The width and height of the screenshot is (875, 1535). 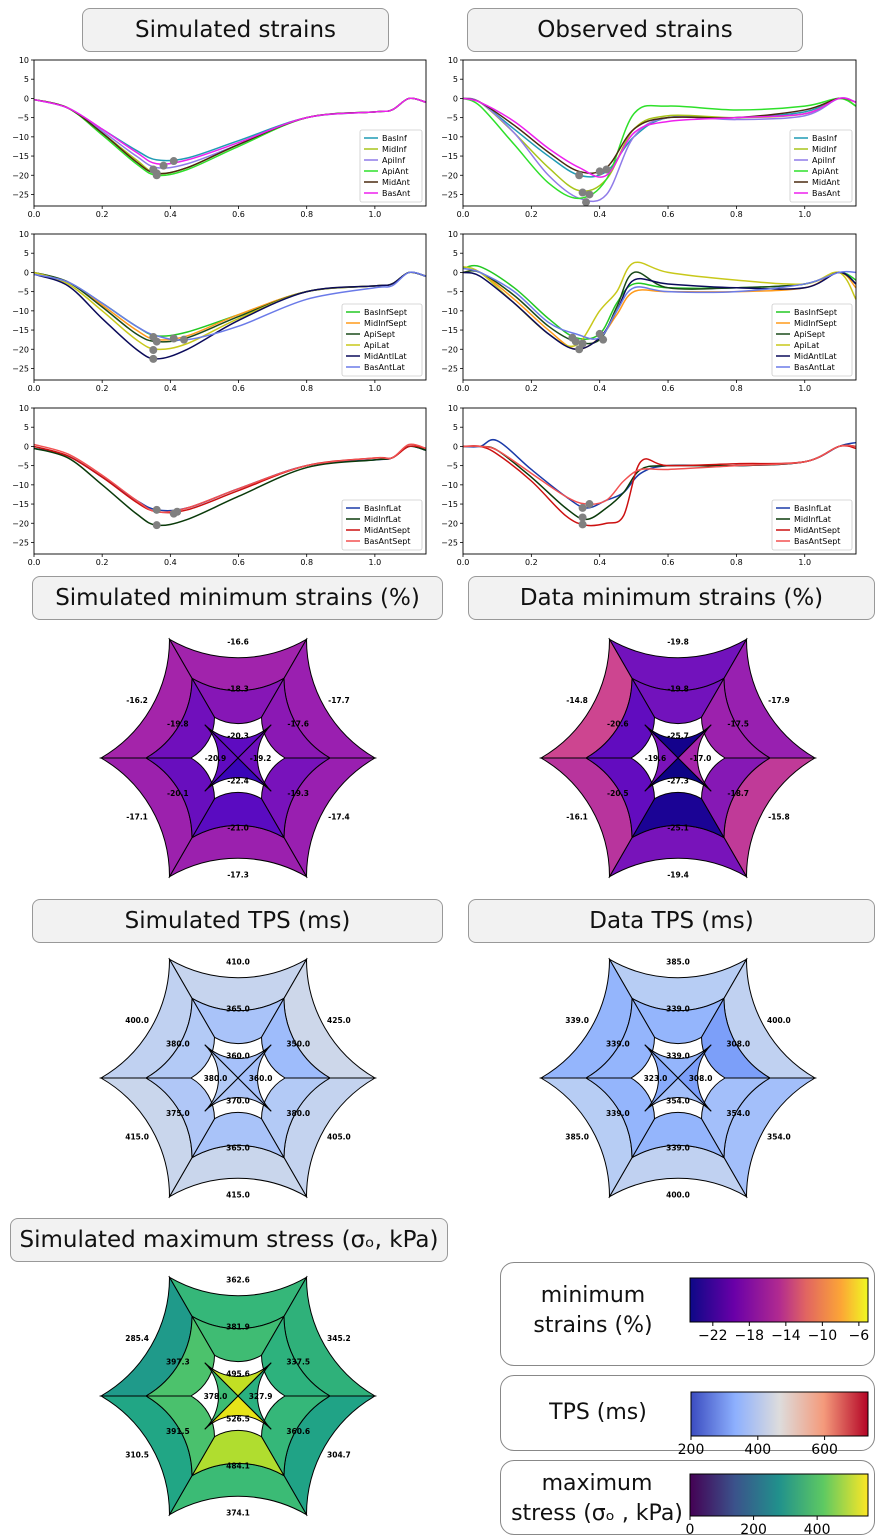 What do you see at coordinates (238, 875) in the screenshot?
I see `outer-segment-value: -17.3` at bounding box center [238, 875].